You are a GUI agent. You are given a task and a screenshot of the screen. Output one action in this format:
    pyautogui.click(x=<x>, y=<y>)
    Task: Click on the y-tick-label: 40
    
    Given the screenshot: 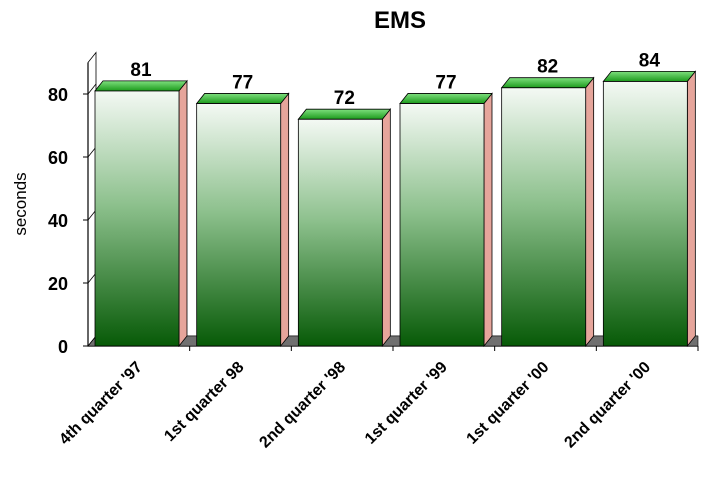 What is the action you would take?
    pyautogui.click(x=58, y=221)
    